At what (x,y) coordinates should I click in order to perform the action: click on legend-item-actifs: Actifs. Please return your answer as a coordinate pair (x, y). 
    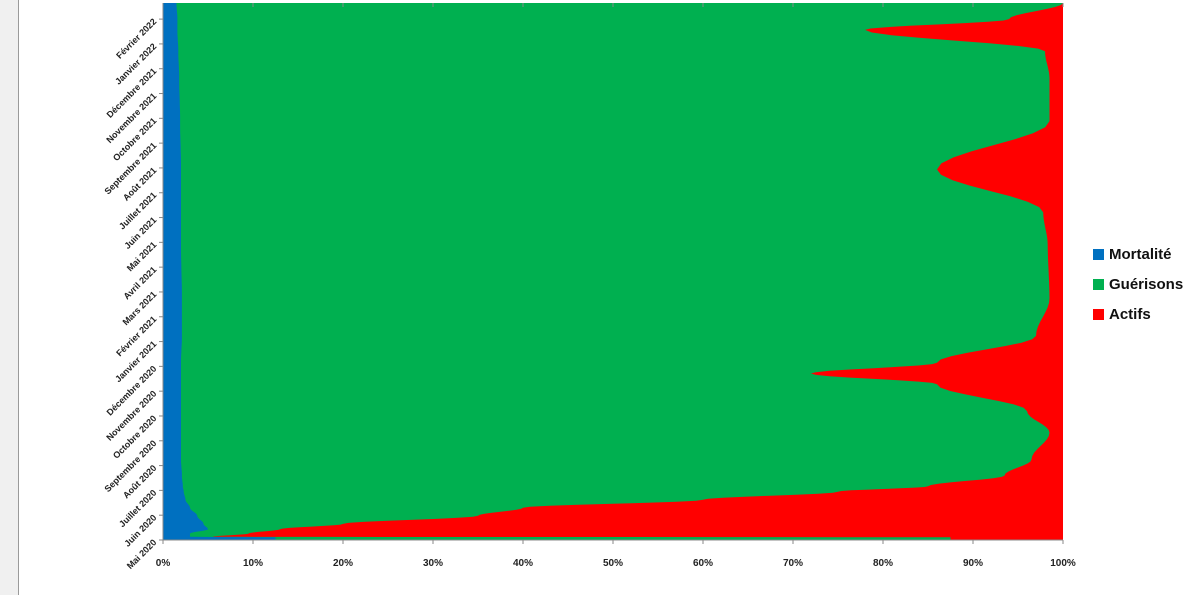
    Looking at the image, I should click on (1138, 314).